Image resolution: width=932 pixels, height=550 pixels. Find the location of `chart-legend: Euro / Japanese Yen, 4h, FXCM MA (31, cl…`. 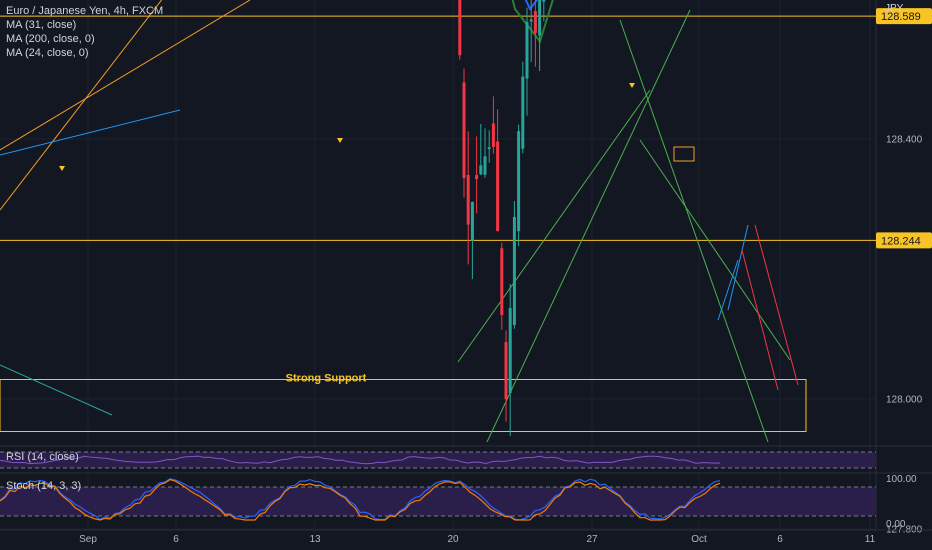

chart-legend: Euro / Japanese Yen, 4h, FXCM MA (31, cl… is located at coordinates (84, 32).